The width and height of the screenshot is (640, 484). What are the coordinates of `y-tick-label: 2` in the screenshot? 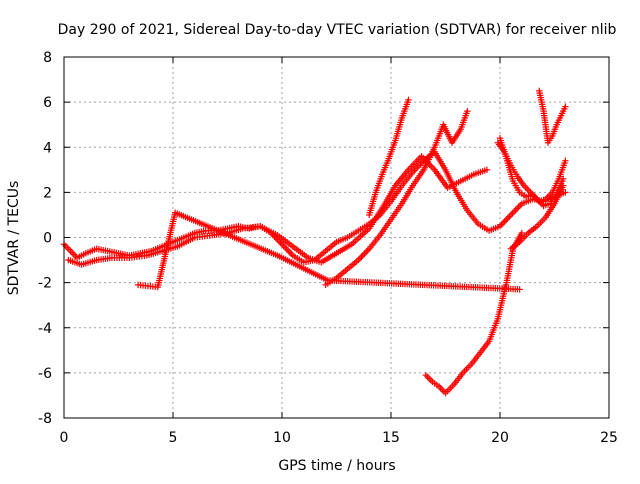 It's located at (47, 193).